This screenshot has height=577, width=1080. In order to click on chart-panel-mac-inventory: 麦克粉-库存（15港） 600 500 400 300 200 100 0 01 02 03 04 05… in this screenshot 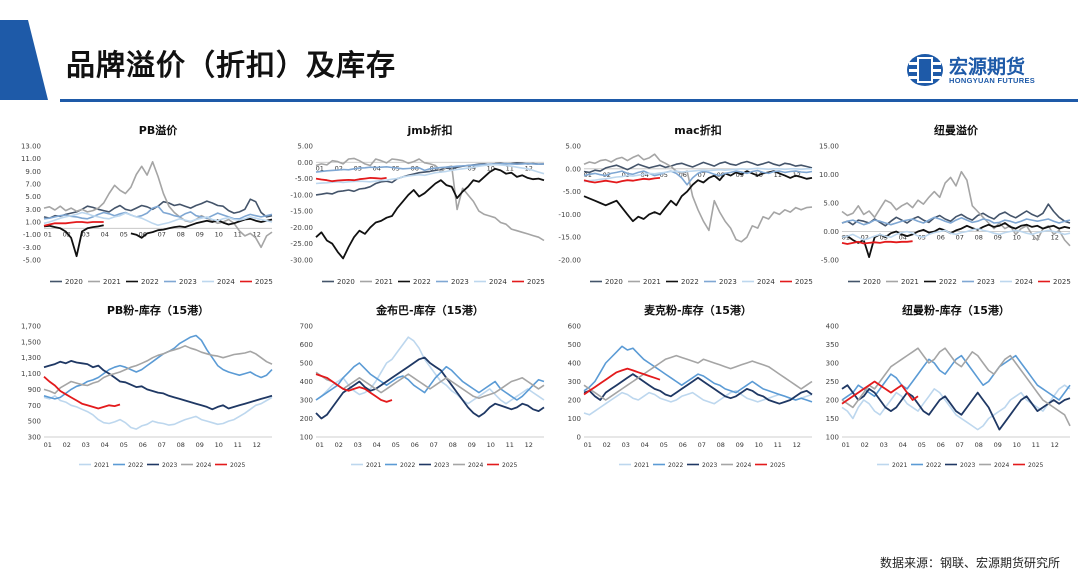, I will do `click(684, 387)`.